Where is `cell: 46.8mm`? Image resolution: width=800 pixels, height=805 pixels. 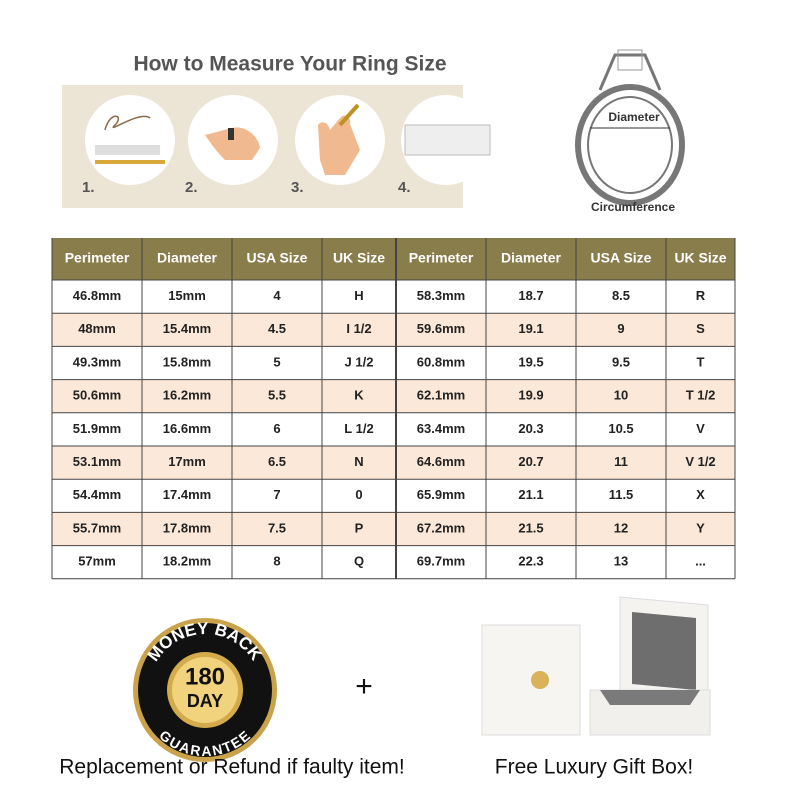
cell: 46.8mm is located at coordinates (97, 295).